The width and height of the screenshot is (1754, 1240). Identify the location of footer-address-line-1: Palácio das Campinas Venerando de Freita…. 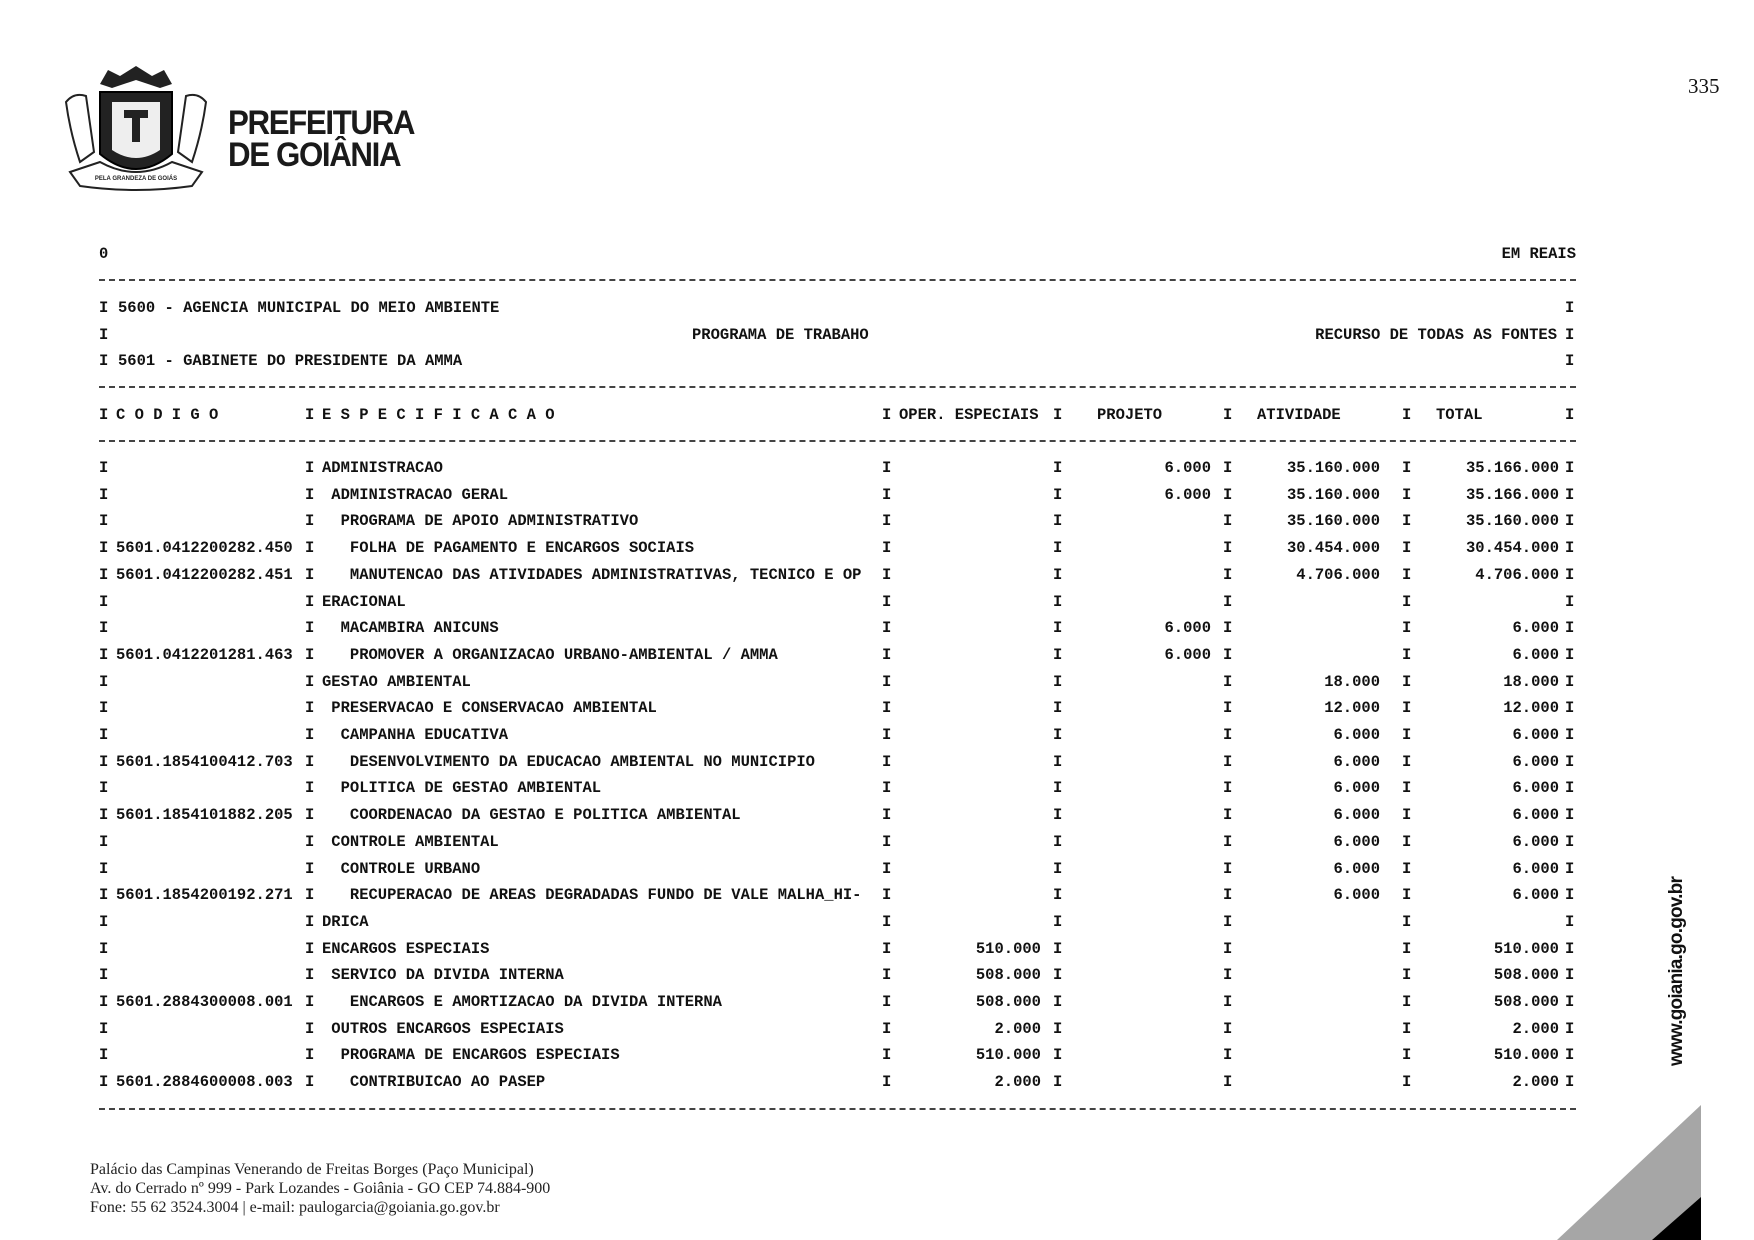
(312, 1169).